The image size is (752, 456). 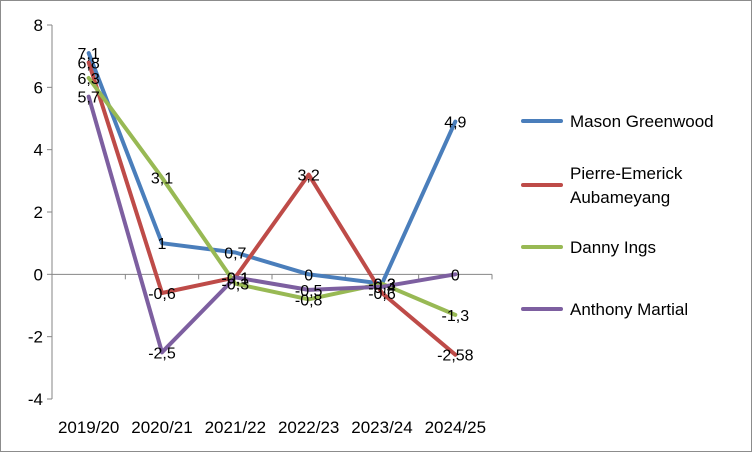 I want to click on data-label: -0,8, so click(x=309, y=300).